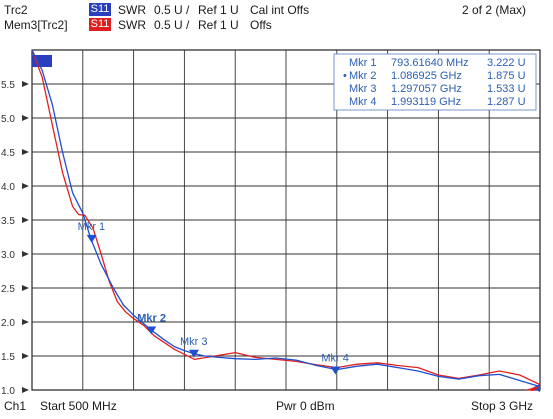 This screenshot has height=419, width=553. Describe the element at coordinates (8, 289) in the screenshot. I see `y-tick-label: 2.5` at that location.